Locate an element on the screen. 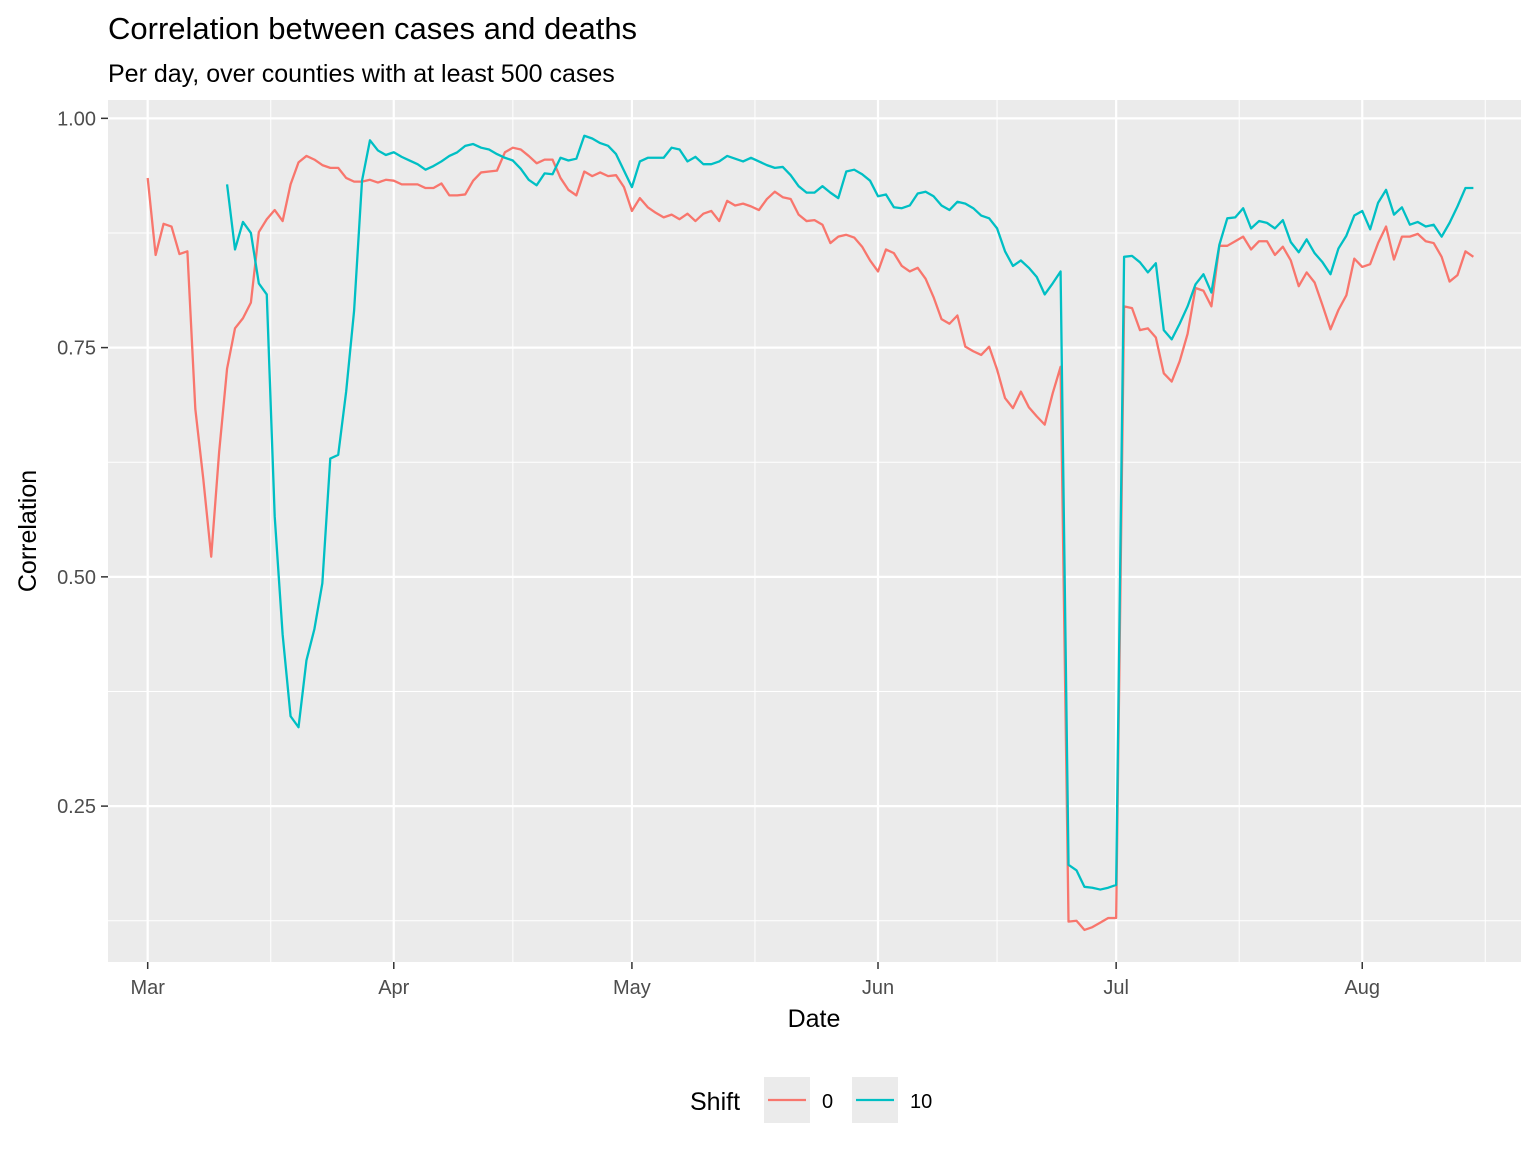 This screenshot has width=1536, height=1152. legend-label: 10 is located at coordinates (921, 1102).